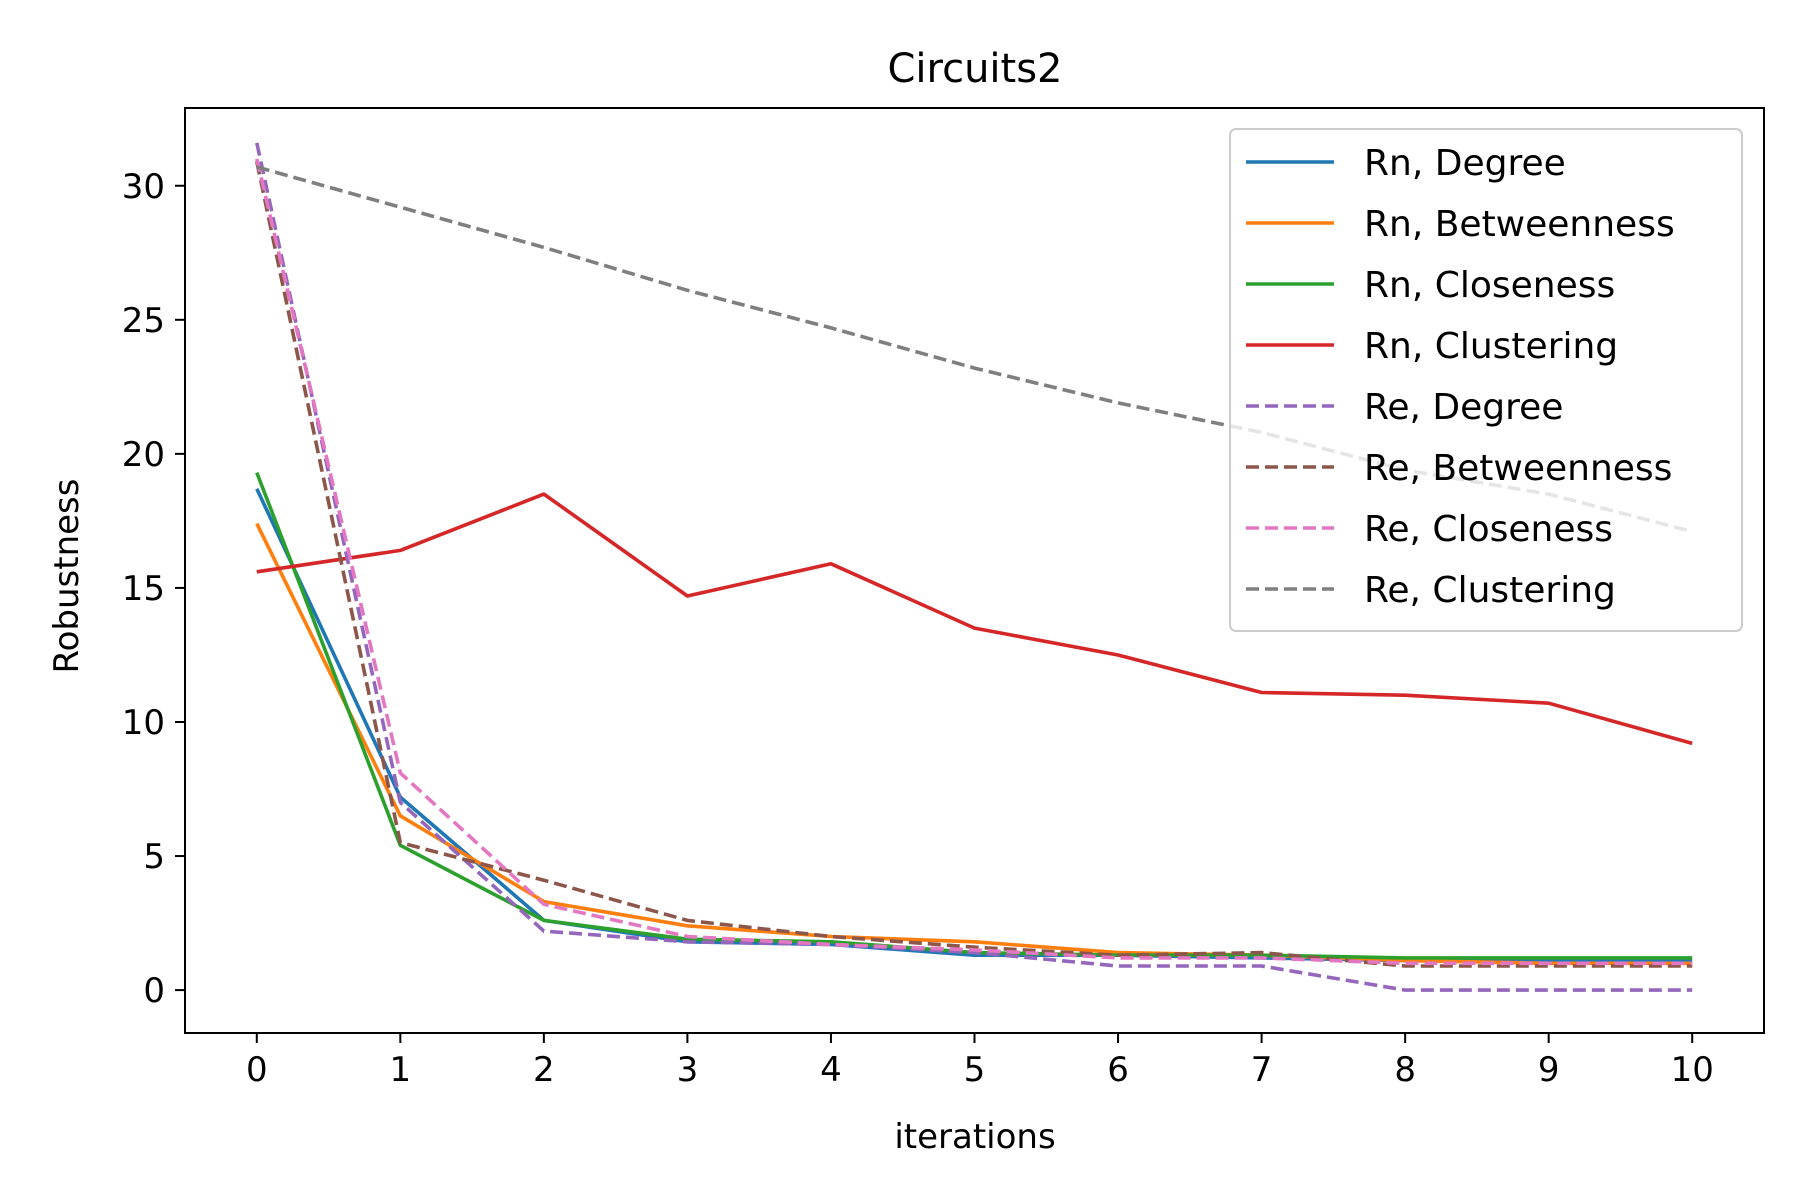  I want to click on y-tick-label: 10, so click(143, 723).